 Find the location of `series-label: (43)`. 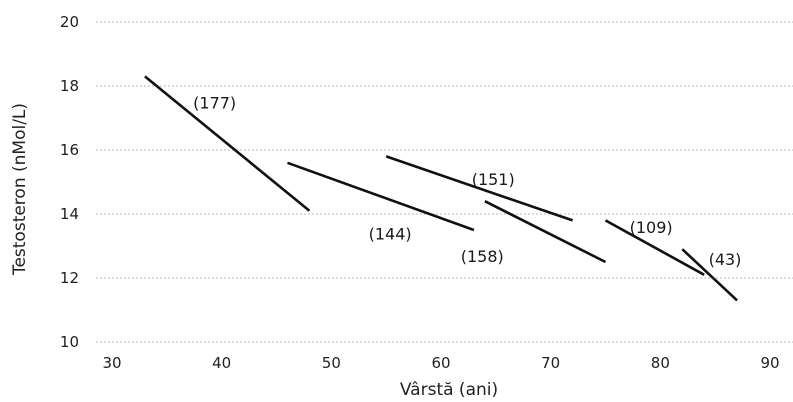

series-label: (43) is located at coordinates (725, 259).